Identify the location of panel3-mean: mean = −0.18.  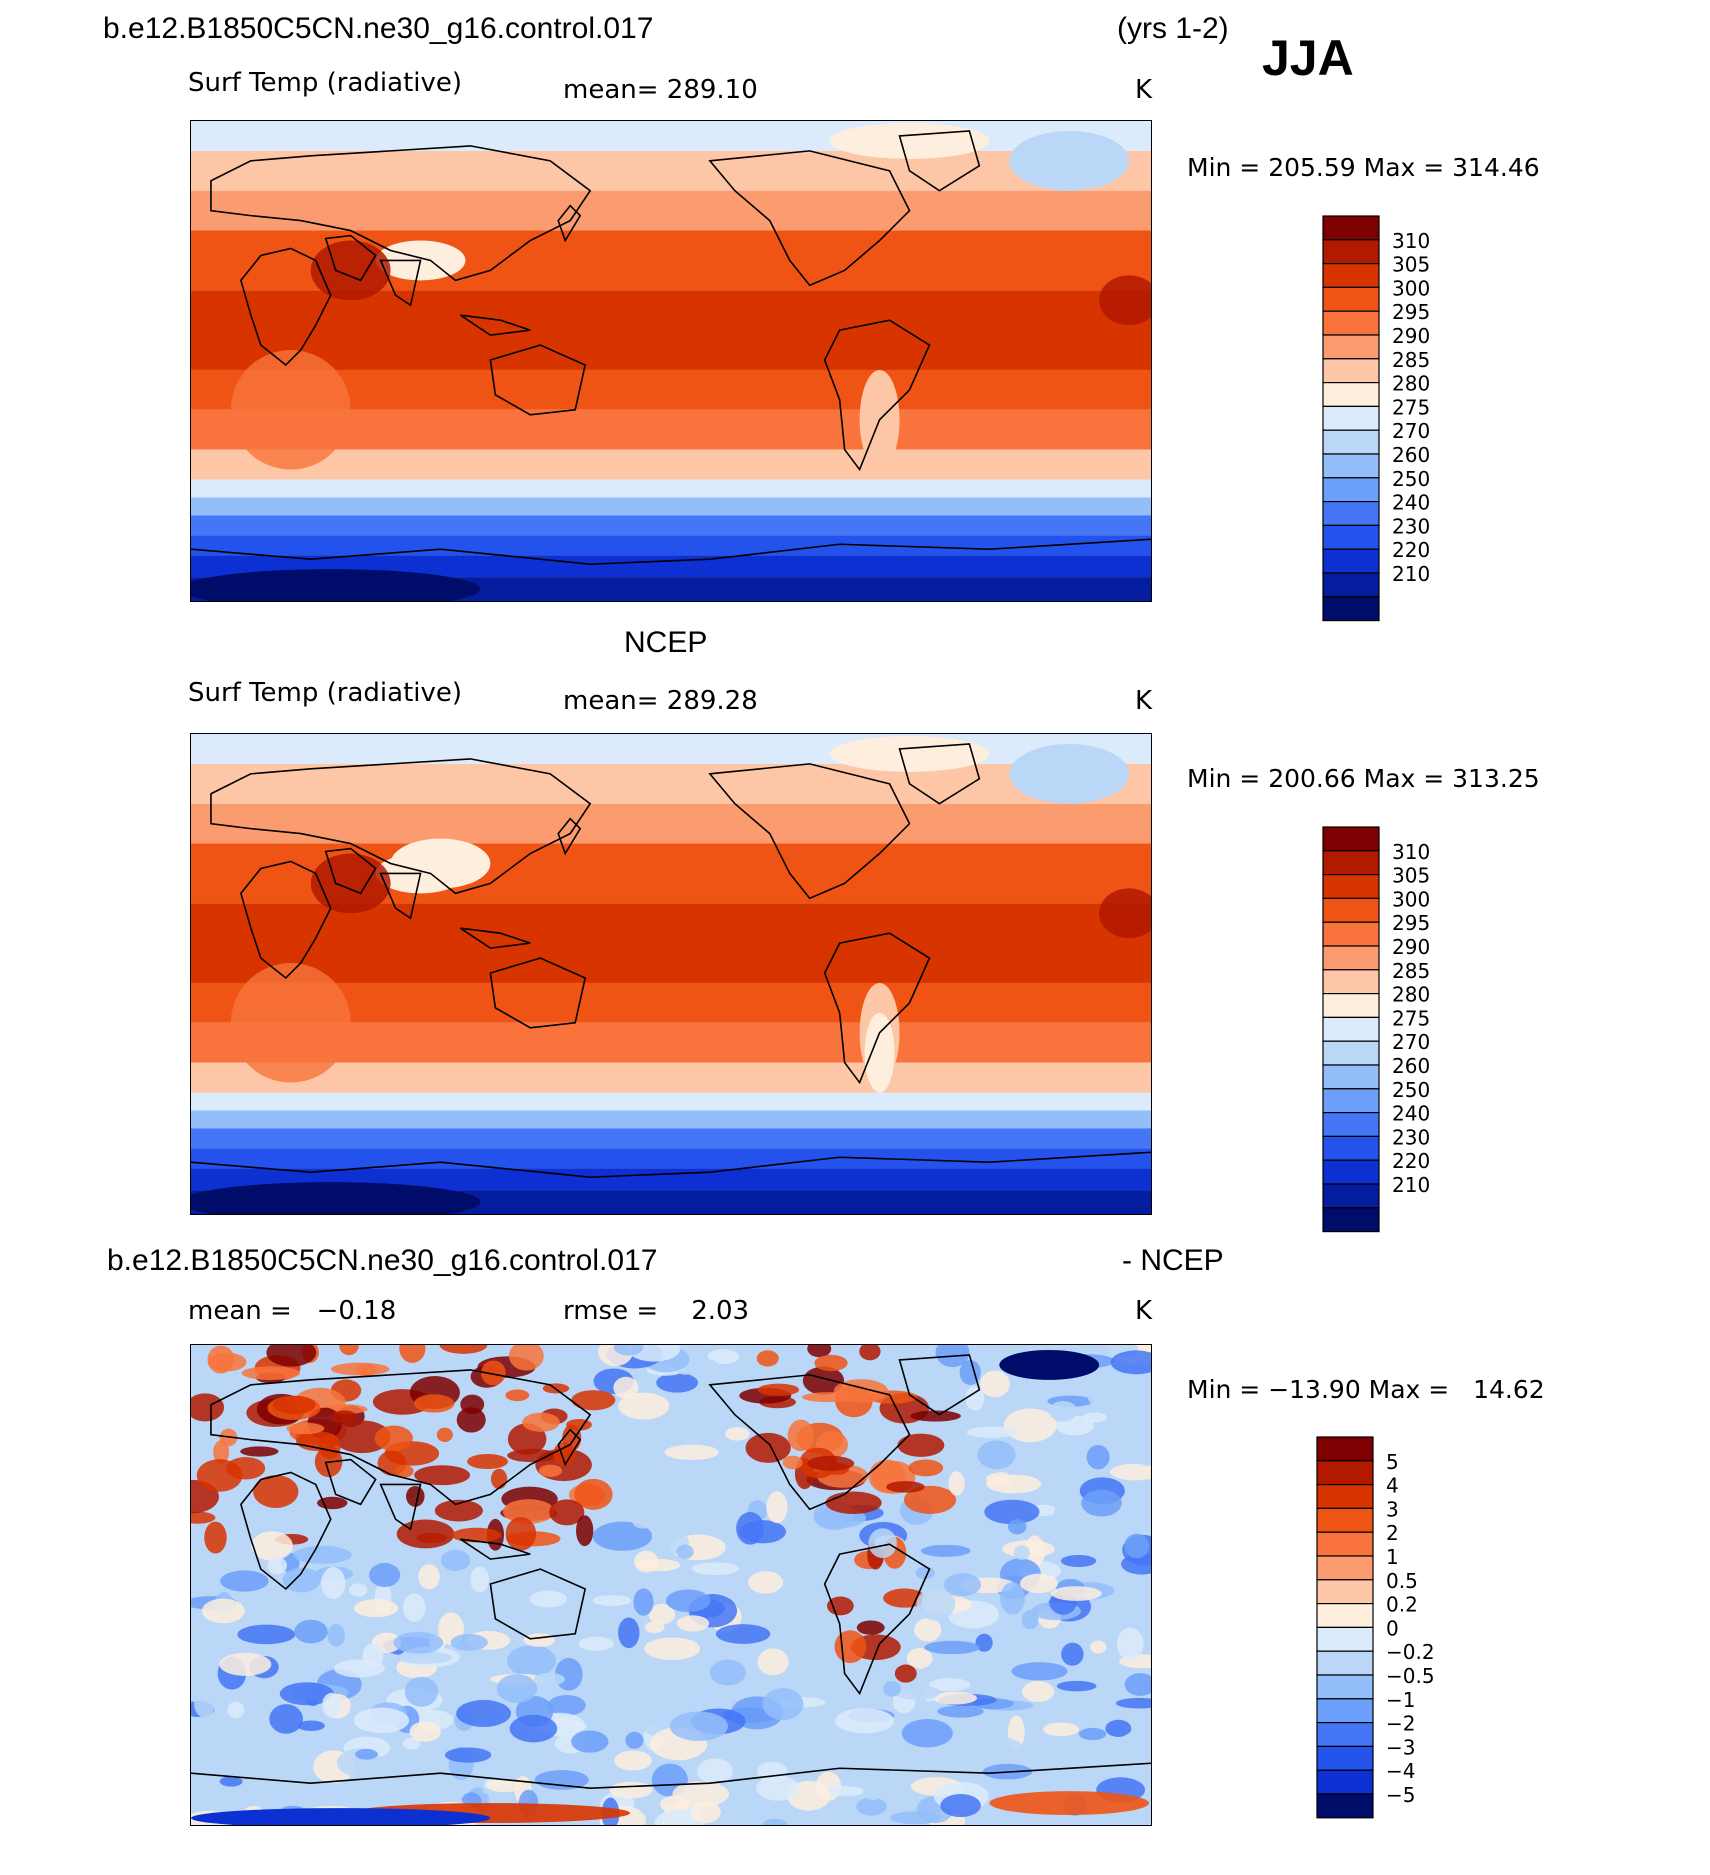
(292, 1311).